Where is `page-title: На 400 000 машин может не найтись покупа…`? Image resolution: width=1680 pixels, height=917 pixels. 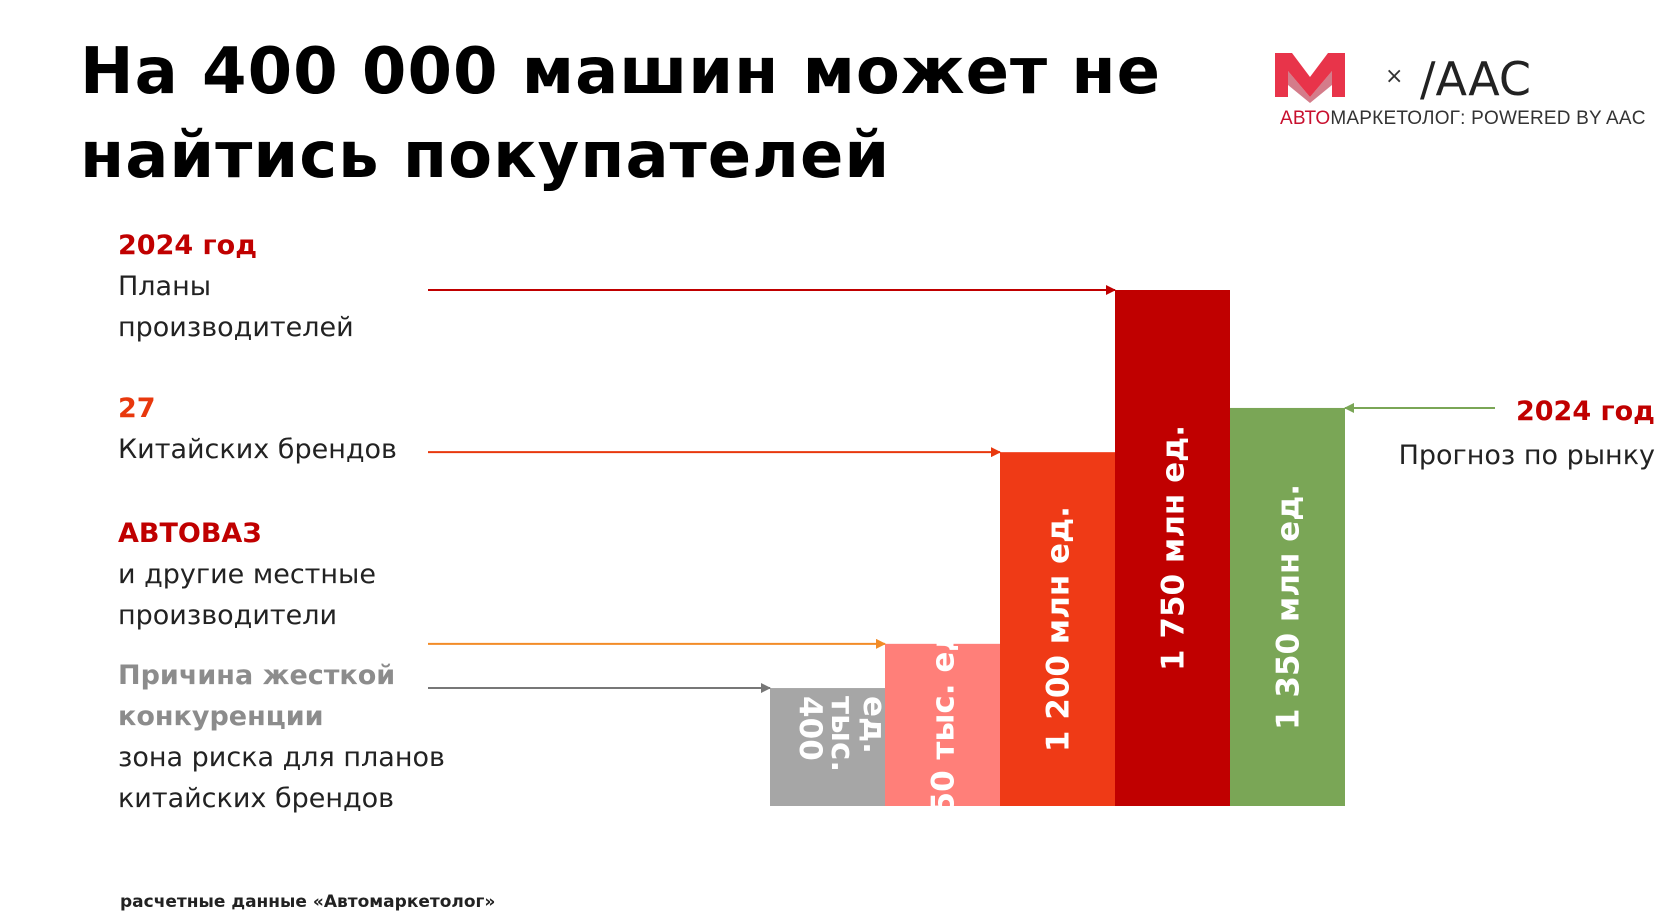
page-title: На 400 000 машин может не найтись покупа… is located at coordinates (630, 114).